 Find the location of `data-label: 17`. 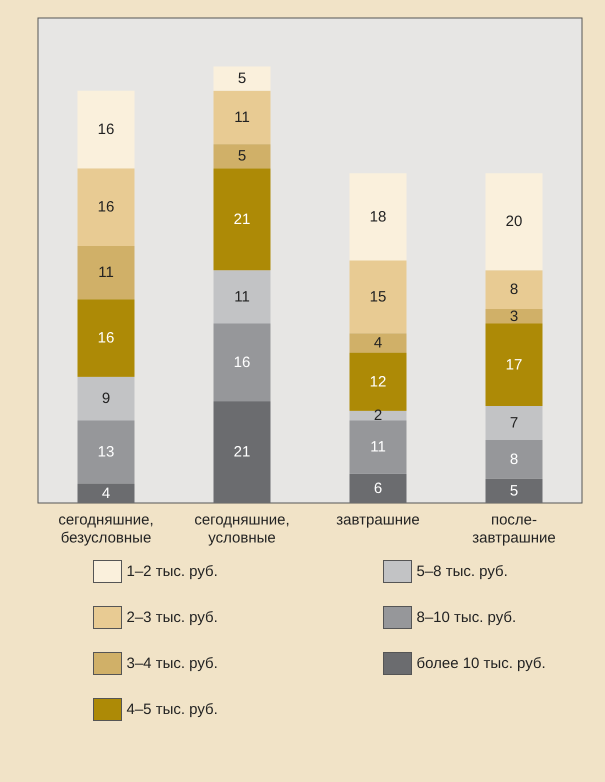

data-label: 17 is located at coordinates (514, 365).